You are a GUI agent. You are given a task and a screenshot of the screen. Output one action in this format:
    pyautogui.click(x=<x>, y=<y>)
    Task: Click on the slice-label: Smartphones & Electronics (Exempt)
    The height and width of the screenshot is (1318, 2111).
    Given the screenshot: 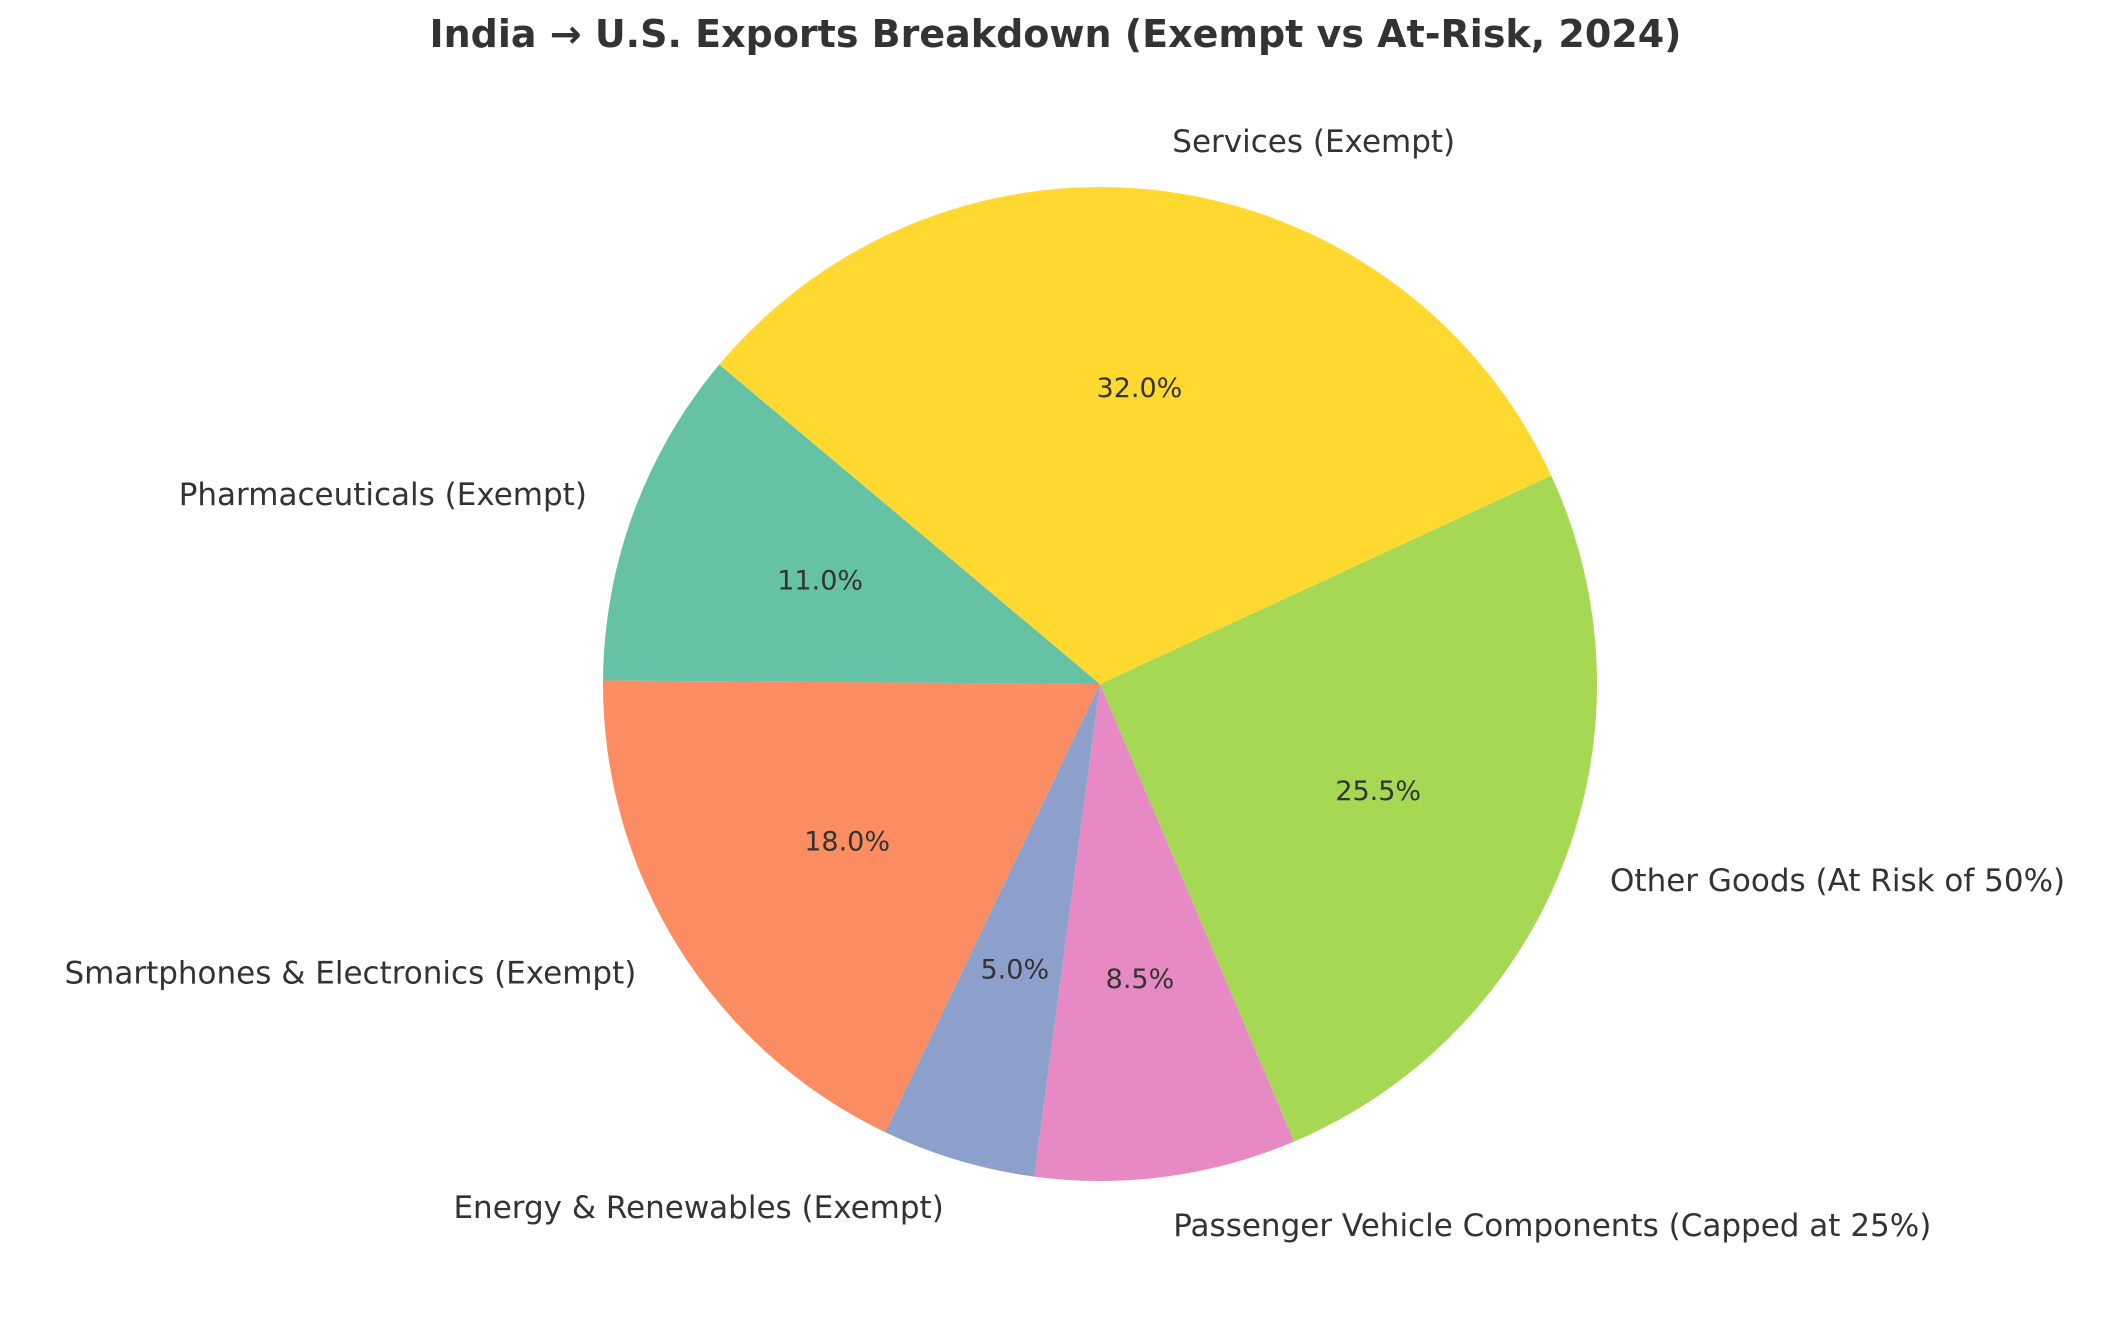 What is the action you would take?
    pyautogui.click(x=350, y=974)
    